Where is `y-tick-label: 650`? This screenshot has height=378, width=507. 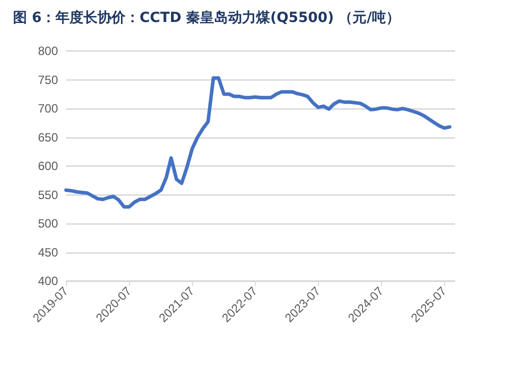
y-tick-label: 650 is located at coordinates (48, 137).